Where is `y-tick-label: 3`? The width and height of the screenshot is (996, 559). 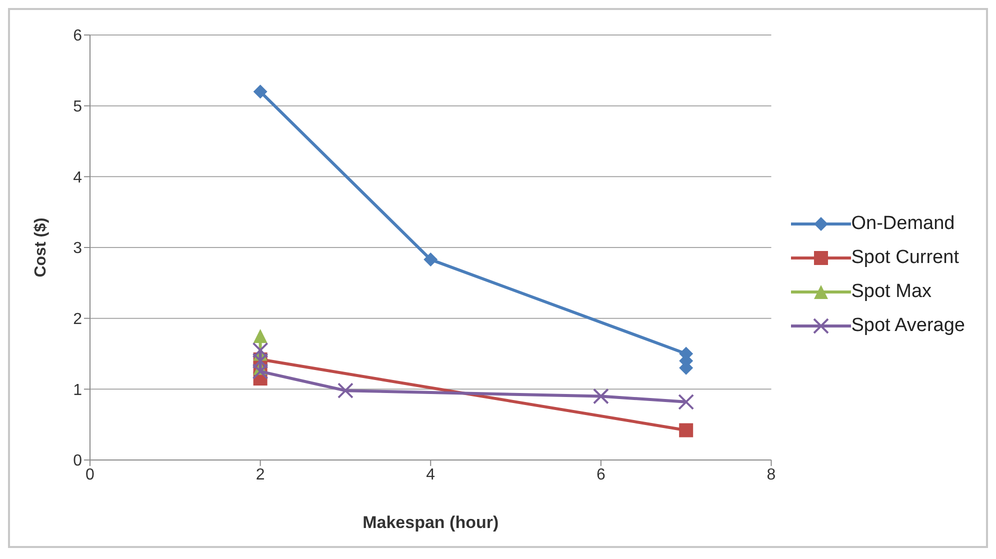 y-tick-label: 3 is located at coordinates (77, 249).